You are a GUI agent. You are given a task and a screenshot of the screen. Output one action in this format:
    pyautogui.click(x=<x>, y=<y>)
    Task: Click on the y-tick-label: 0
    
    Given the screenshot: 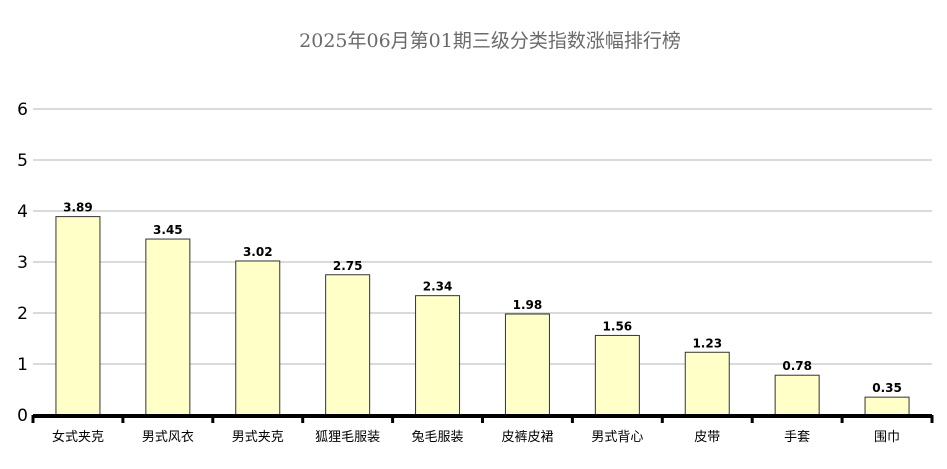 What is the action you would take?
    pyautogui.click(x=22, y=416)
    